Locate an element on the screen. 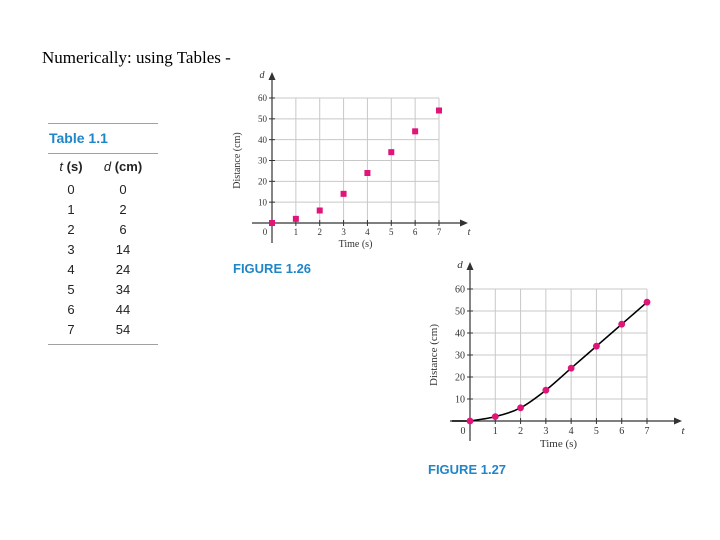 This screenshot has height=540, width=720. table-row: 5 34 is located at coordinates (100, 290).